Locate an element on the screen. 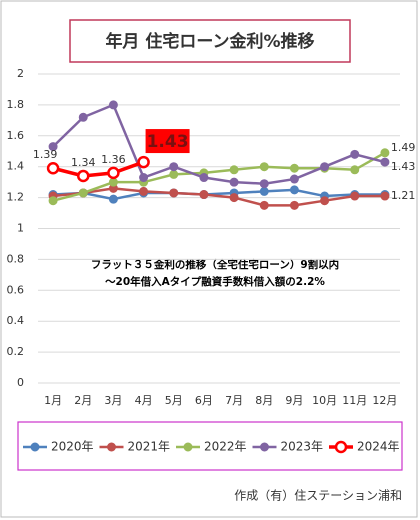 The width and height of the screenshot is (420, 520). title-box is located at coordinates (210, 41).